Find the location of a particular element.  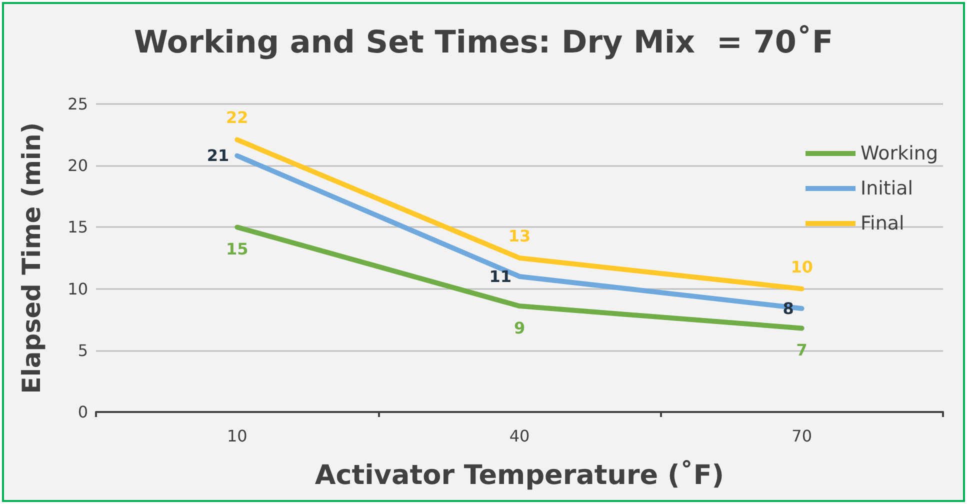

x-tick-label: 40 is located at coordinates (519, 436).